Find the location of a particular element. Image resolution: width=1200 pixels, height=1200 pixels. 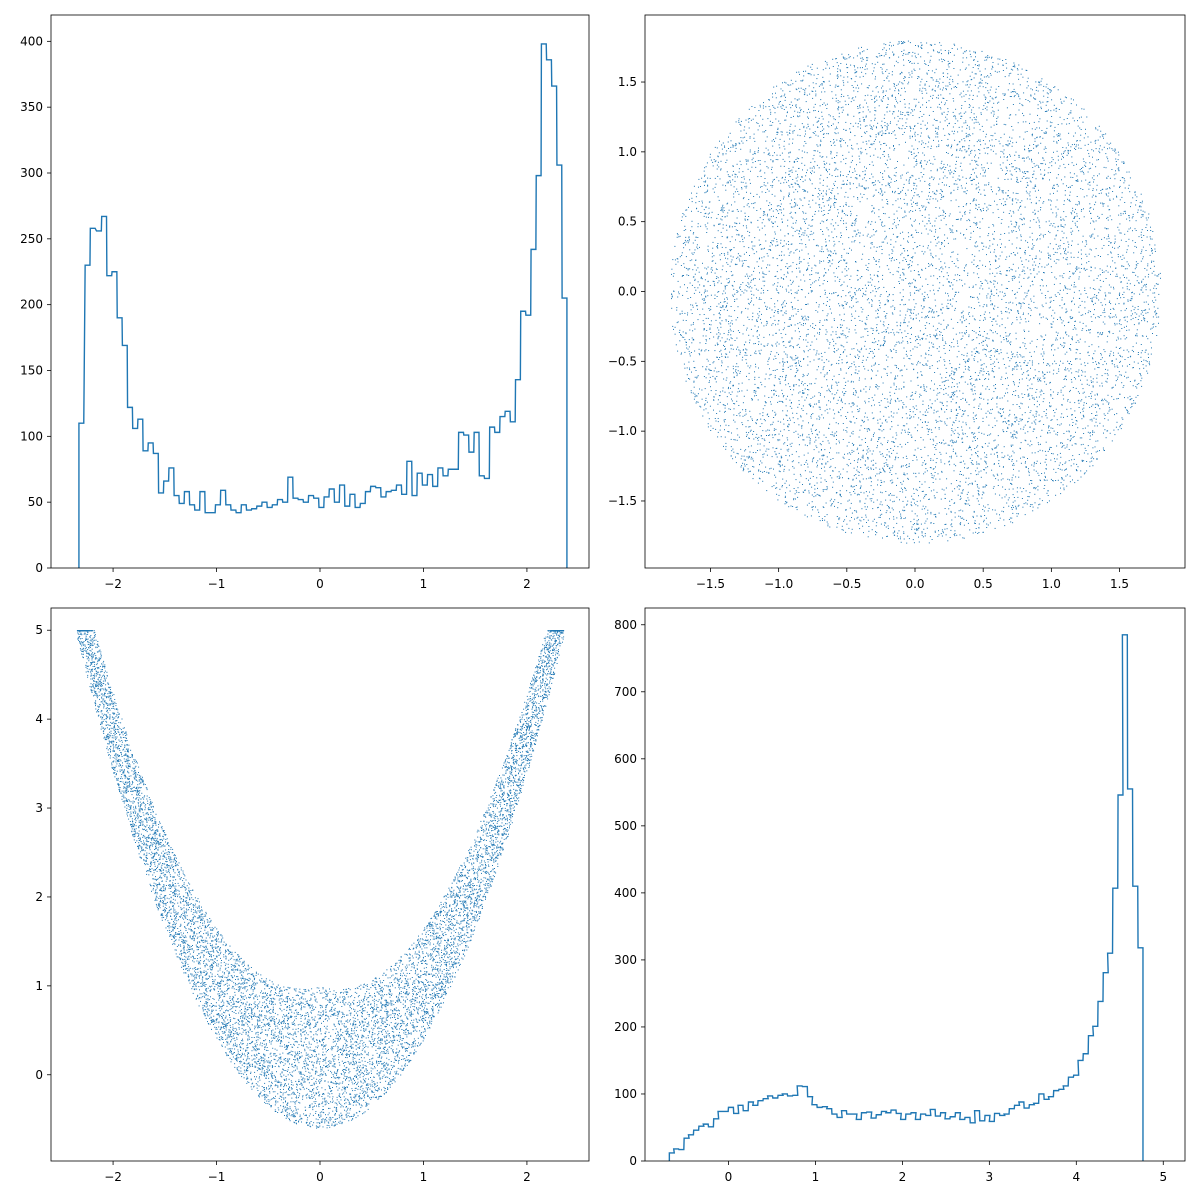

x-tick-label: −1 is located at coordinates (217, 584).